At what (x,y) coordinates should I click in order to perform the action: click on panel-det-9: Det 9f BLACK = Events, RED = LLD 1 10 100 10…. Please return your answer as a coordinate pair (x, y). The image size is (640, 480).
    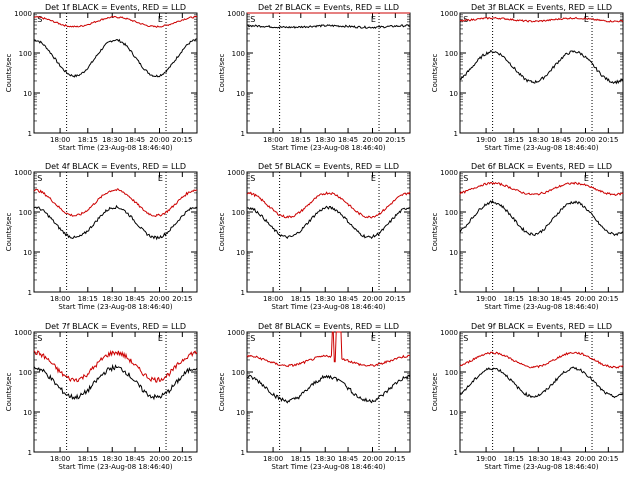
    Looking at the image, I should click on (527, 396).